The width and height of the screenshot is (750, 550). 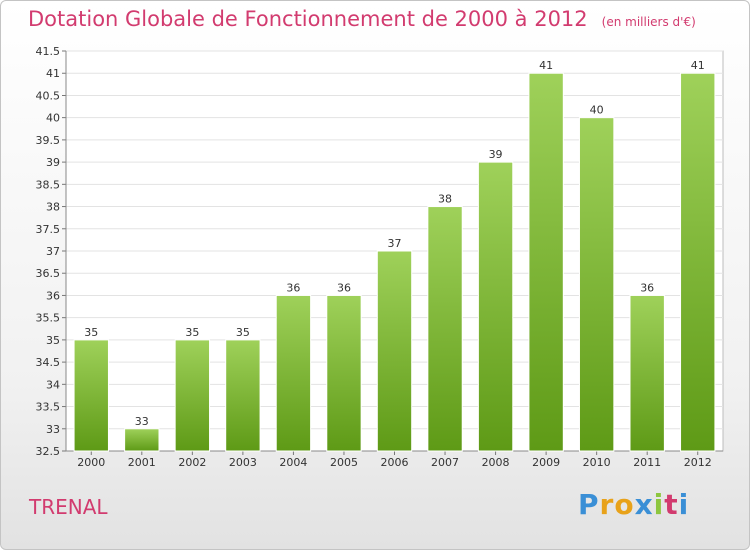 I want to click on bar-2006, so click(x=394, y=351).